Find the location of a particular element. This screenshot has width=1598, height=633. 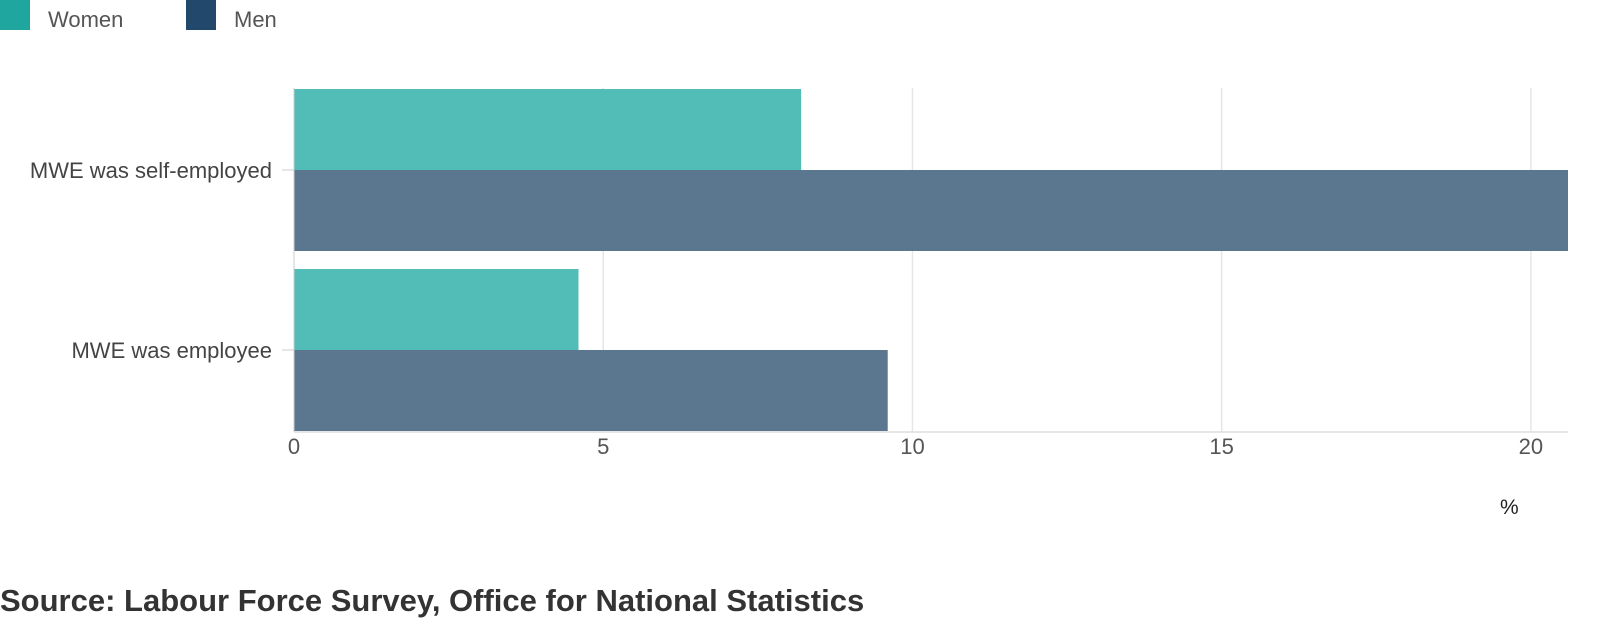

legend-label-women: Women is located at coordinates (86, 19).